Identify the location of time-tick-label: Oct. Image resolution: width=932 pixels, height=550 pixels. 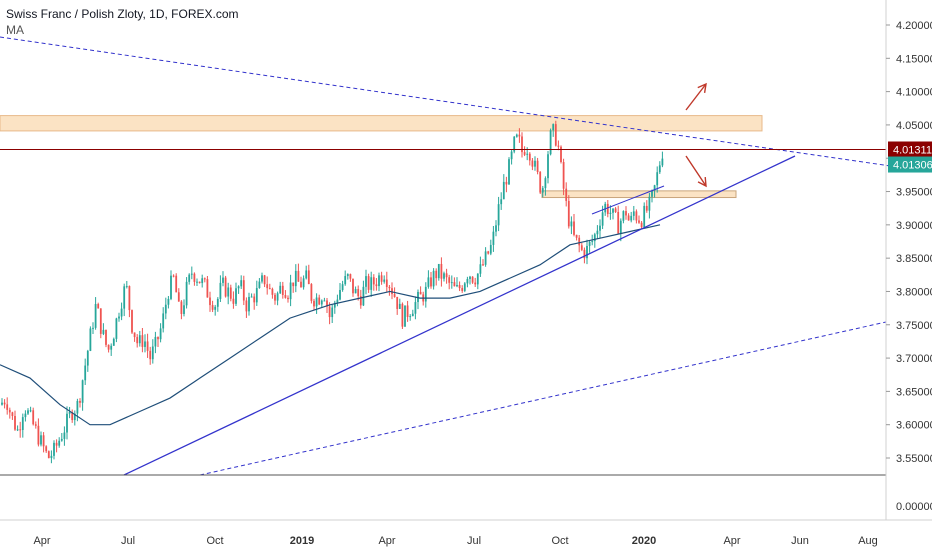
(214, 541).